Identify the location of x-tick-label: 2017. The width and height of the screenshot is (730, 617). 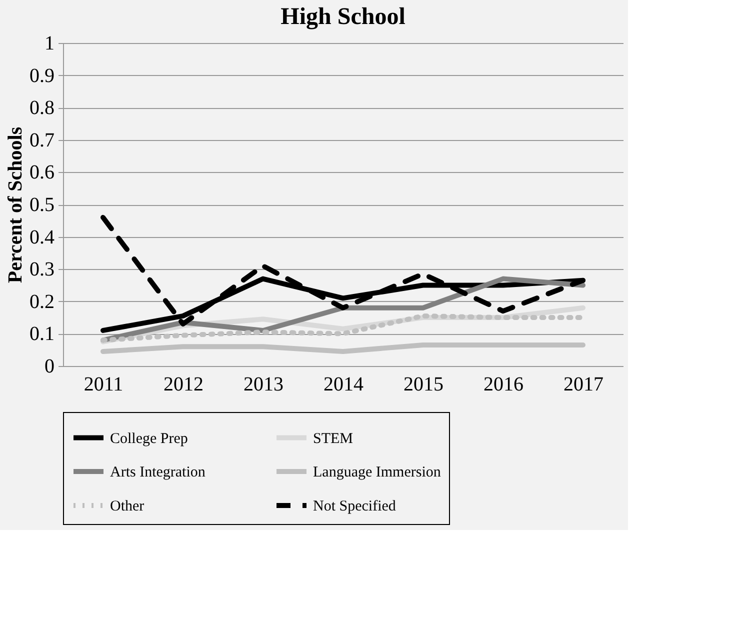
(584, 385).